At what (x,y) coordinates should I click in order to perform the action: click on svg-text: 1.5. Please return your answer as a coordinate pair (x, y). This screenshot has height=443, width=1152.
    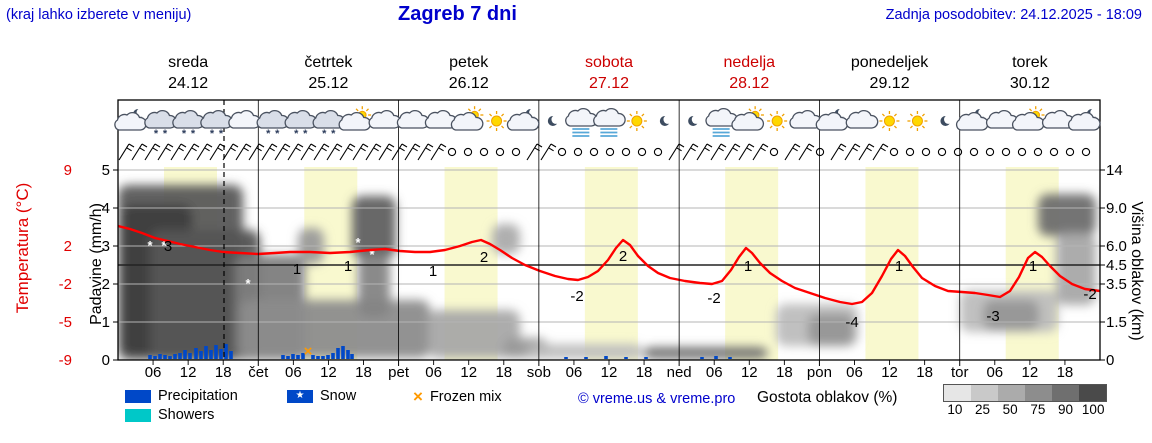
    Looking at the image, I should click on (1116, 322).